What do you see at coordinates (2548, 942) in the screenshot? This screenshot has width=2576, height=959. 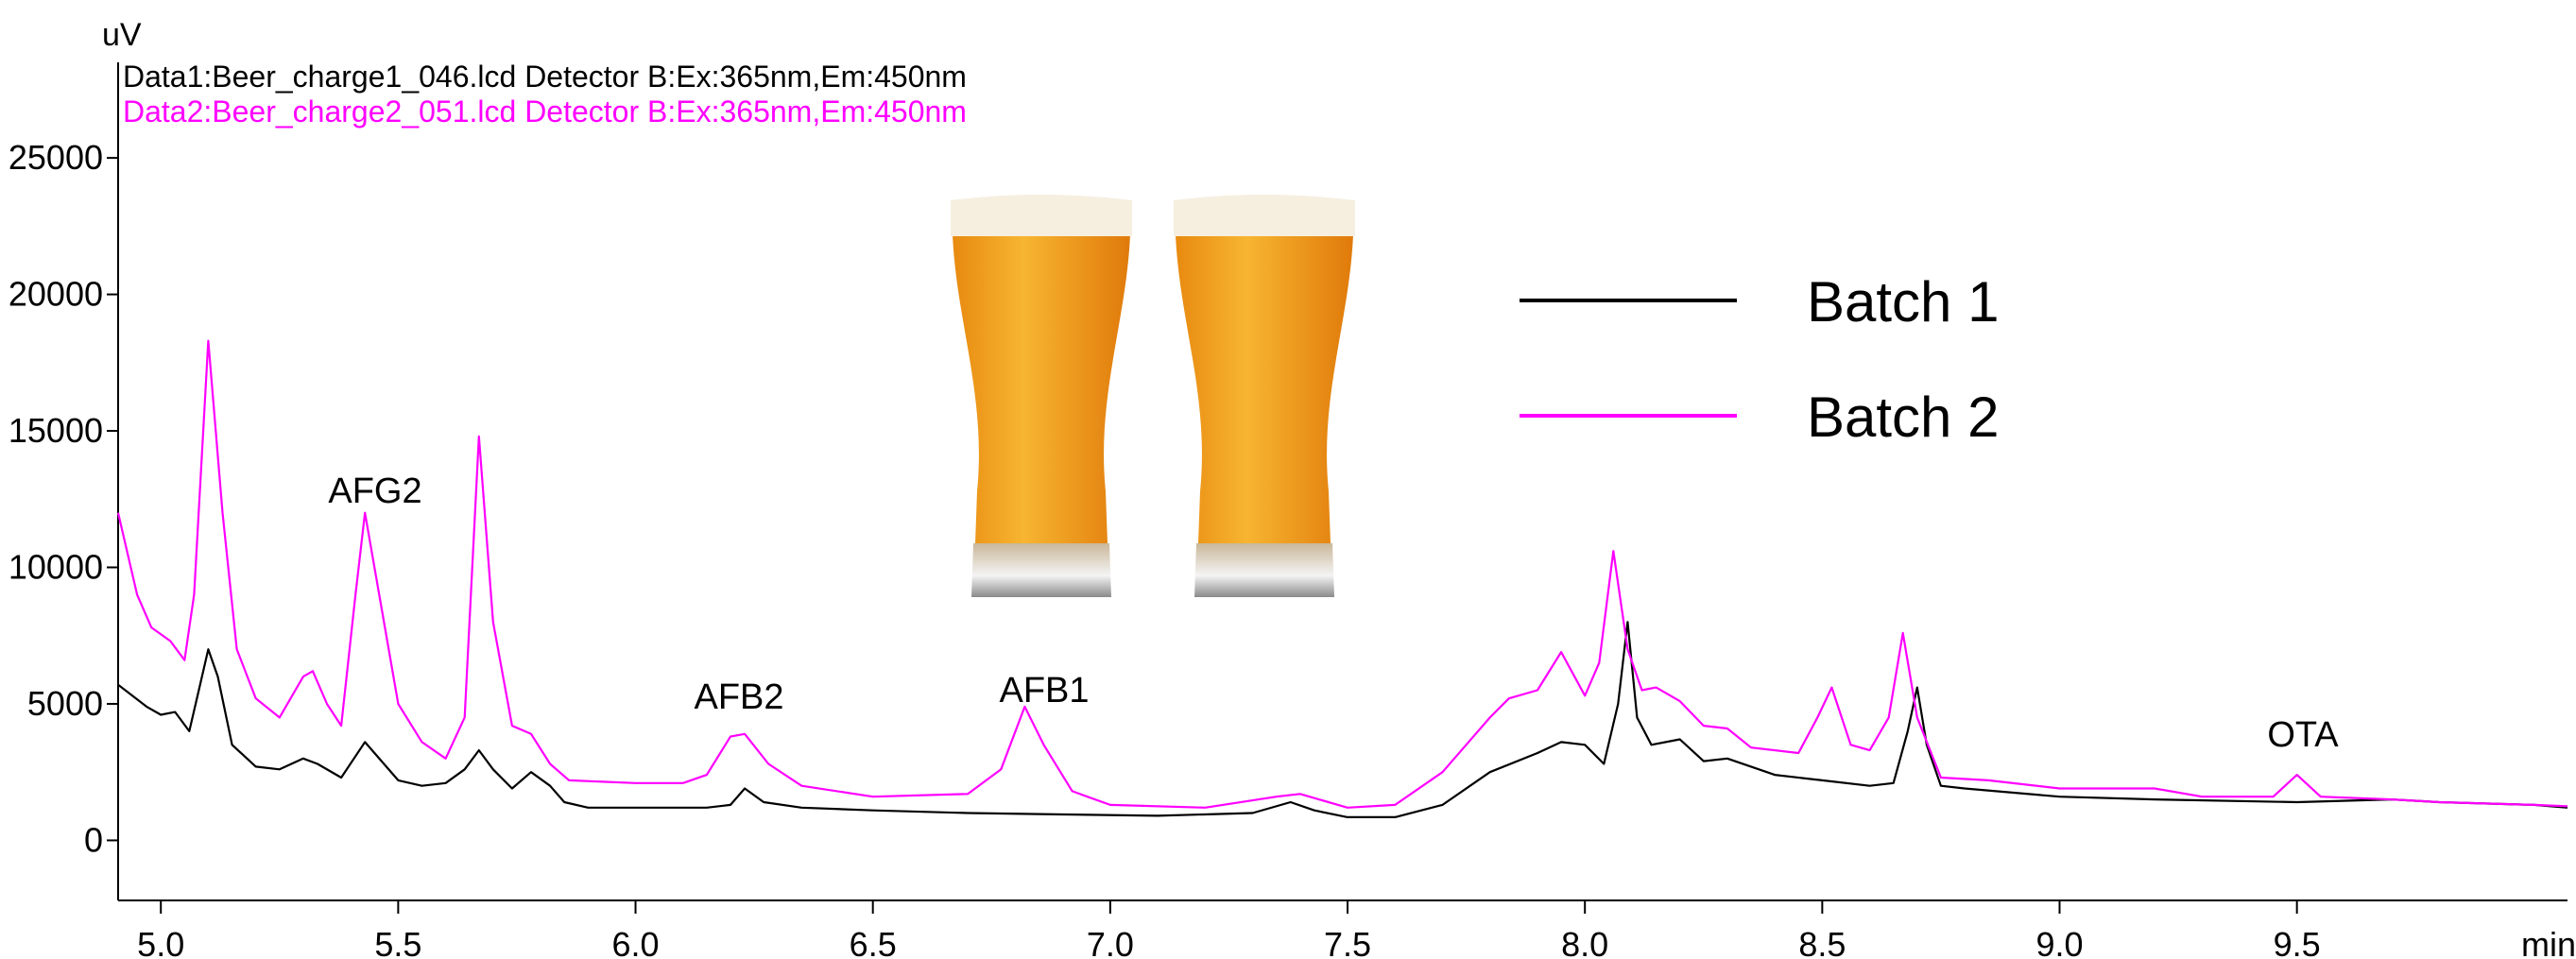 I see `x-axis-label: min` at bounding box center [2548, 942].